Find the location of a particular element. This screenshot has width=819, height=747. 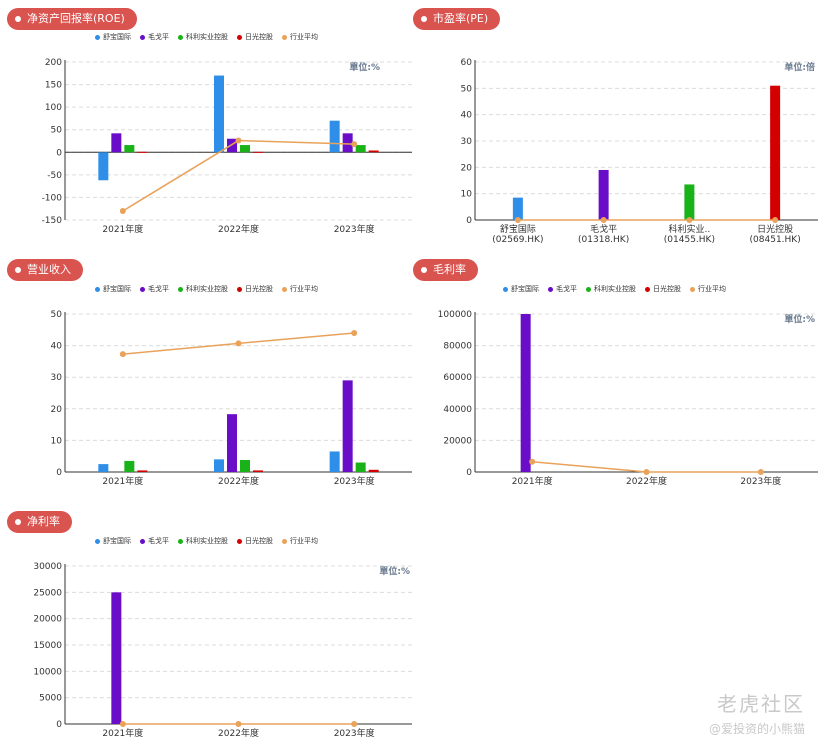

x-tick-label: 舒宝国际 is located at coordinates (518, 229).